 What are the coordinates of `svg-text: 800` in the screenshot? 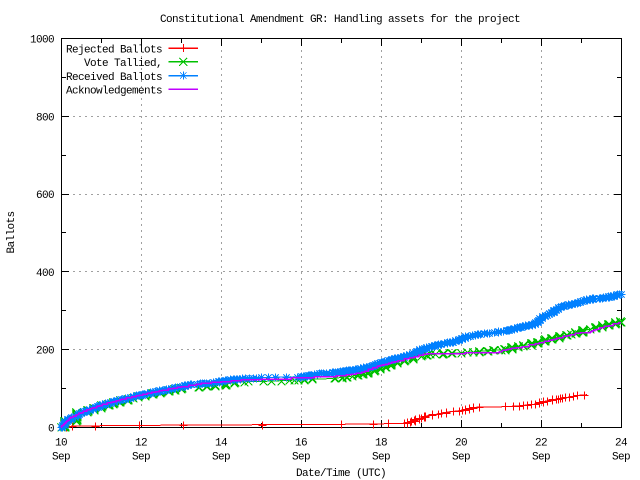 It's located at (45, 118).